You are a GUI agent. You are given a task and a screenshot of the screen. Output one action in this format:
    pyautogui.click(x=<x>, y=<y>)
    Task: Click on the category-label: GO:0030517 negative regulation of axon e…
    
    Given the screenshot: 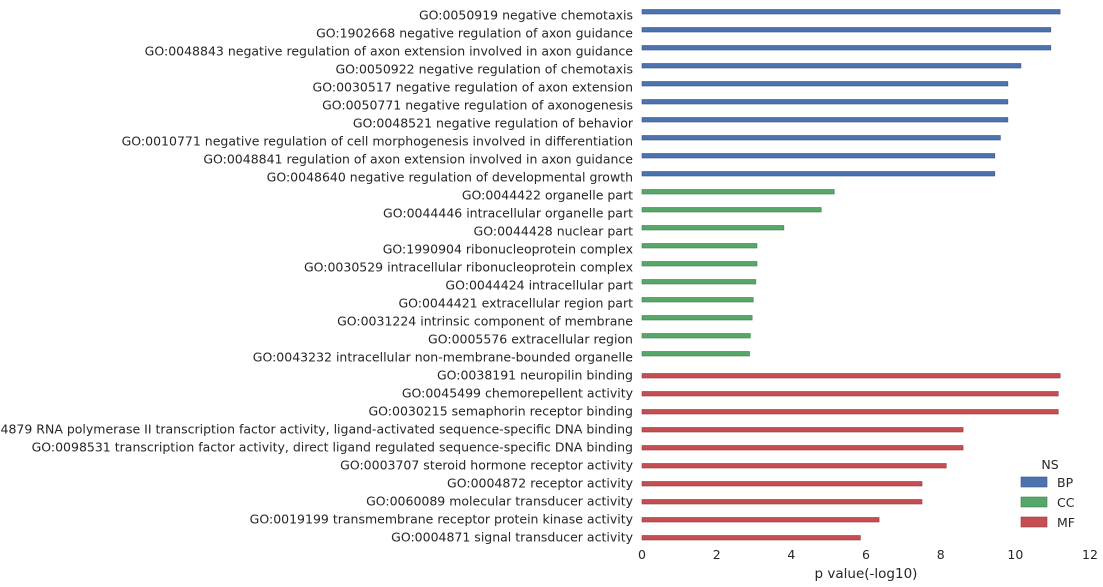 What is the action you would take?
    pyautogui.click(x=473, y=87)
    